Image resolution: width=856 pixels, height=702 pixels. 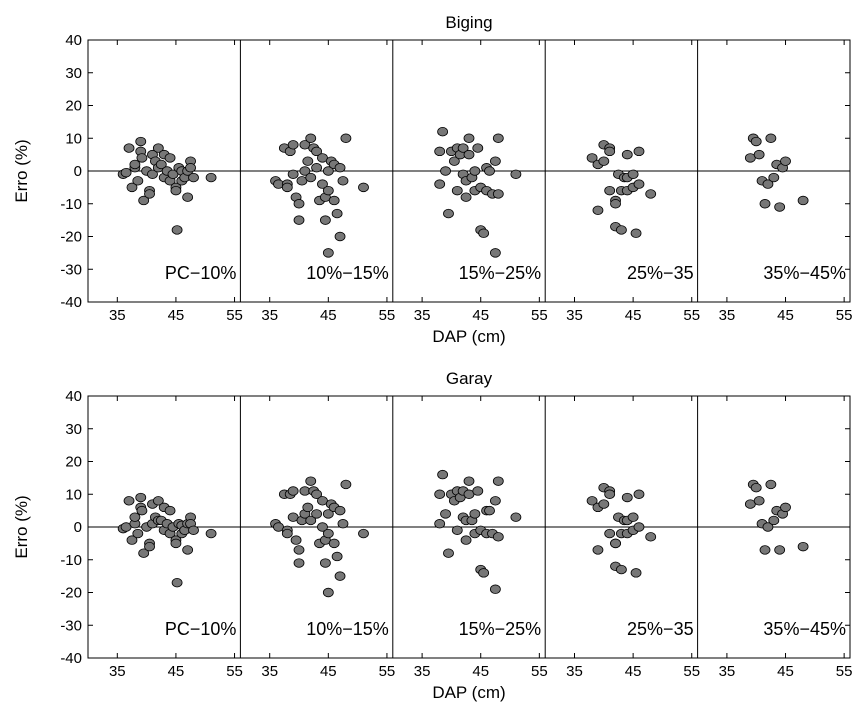 I want to click on panel-4: 35 45 55 25%−35, so click(x=622, y=182).